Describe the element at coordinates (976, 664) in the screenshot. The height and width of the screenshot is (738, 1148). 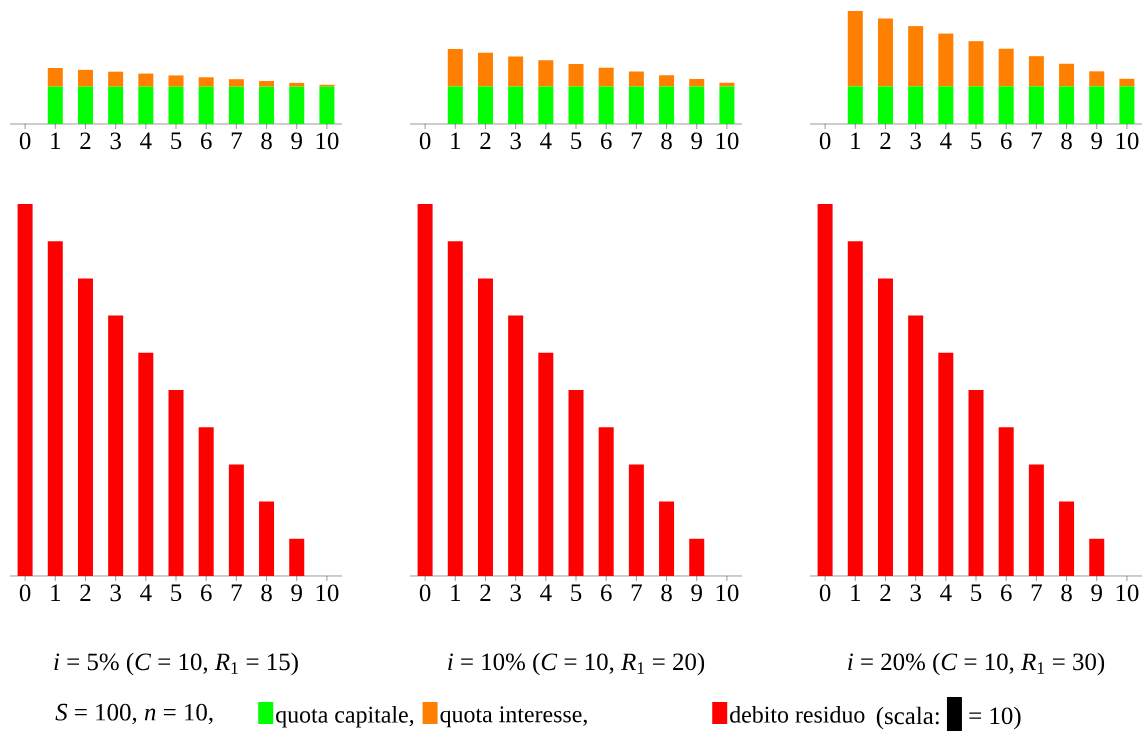
I see `text: i = 20% (C = 10, R$_{1}$ = 30)` at that location.